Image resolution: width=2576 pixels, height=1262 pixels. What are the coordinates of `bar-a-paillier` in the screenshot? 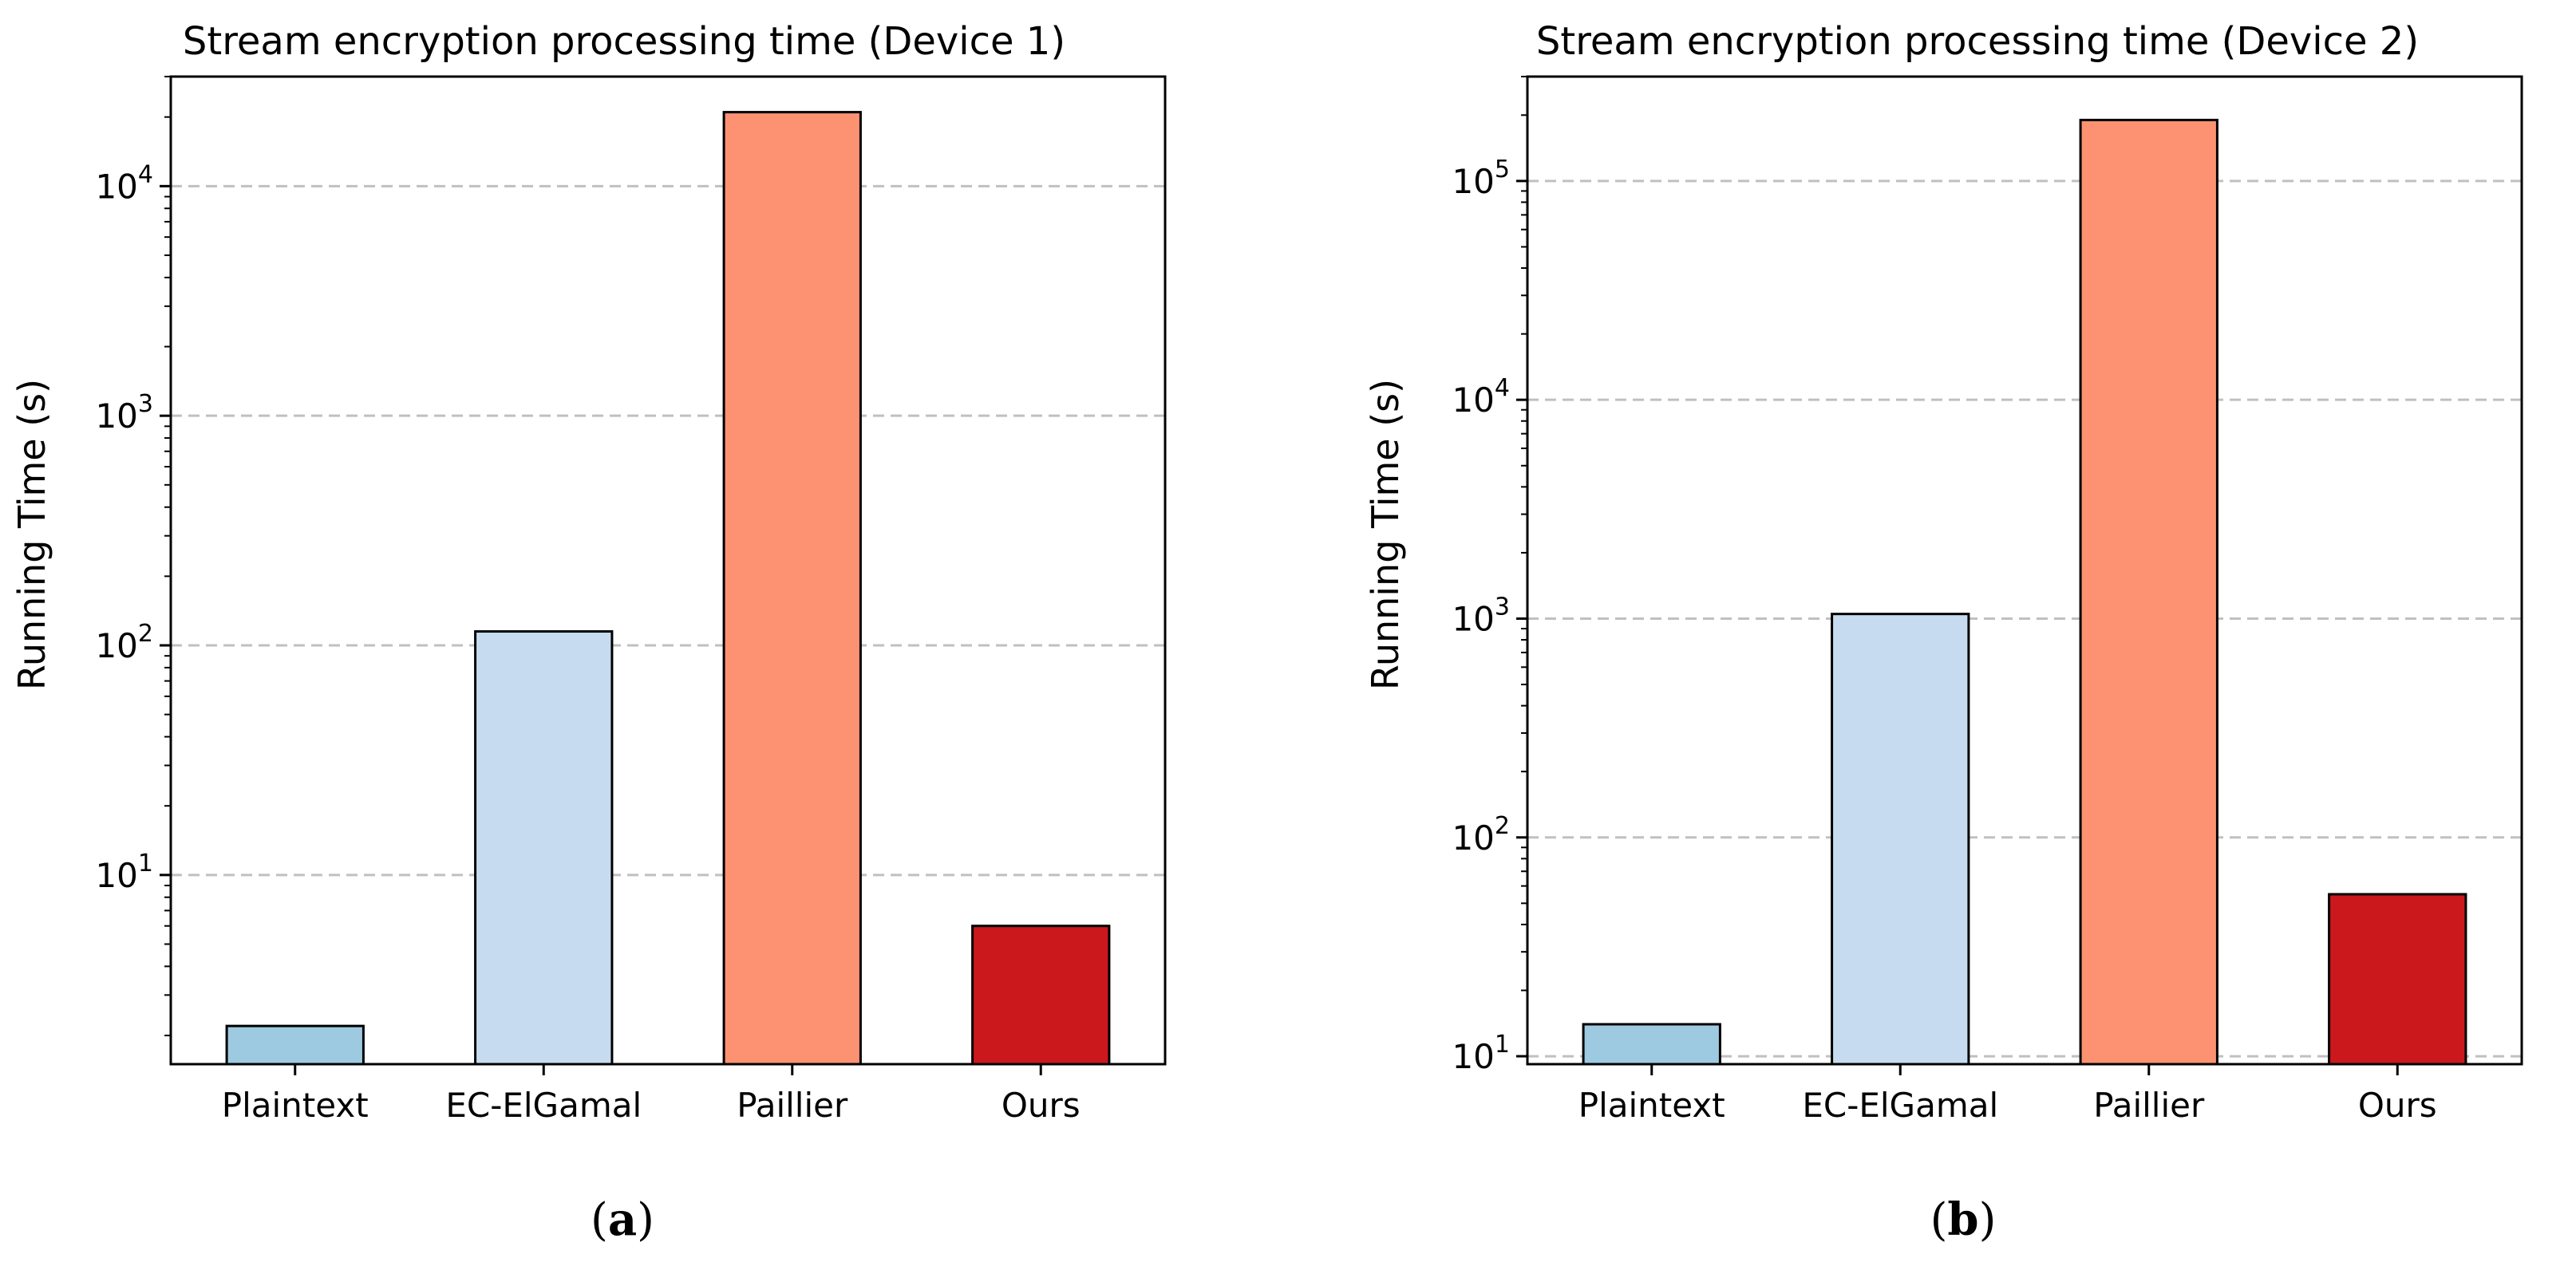 It's located at (792, 588).